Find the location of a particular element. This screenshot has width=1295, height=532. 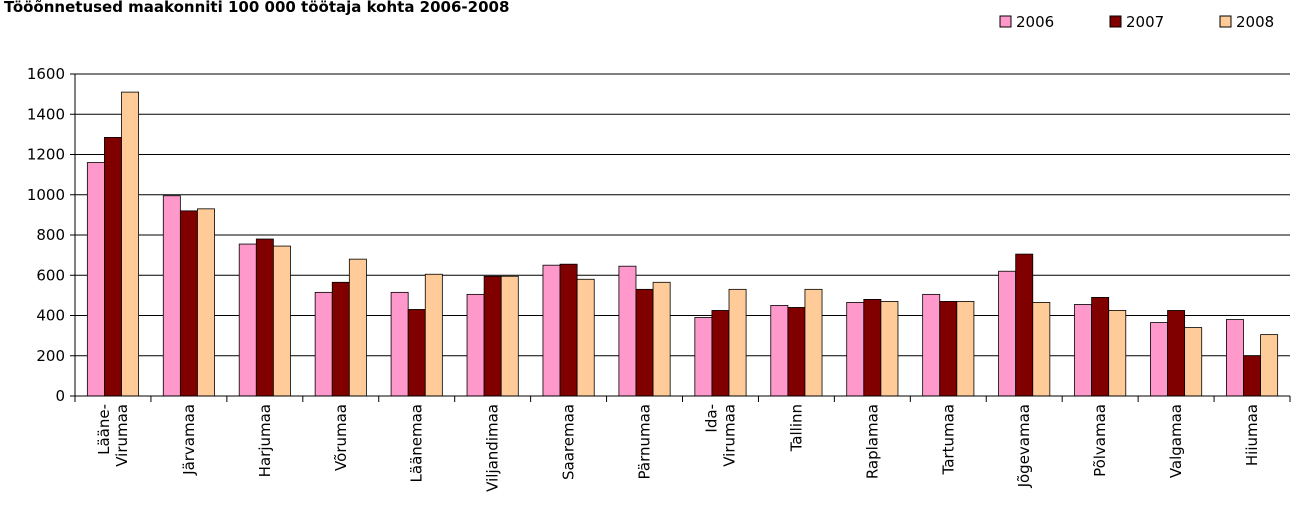

legend-label: 2007 is located at coordinates (1145, 22).